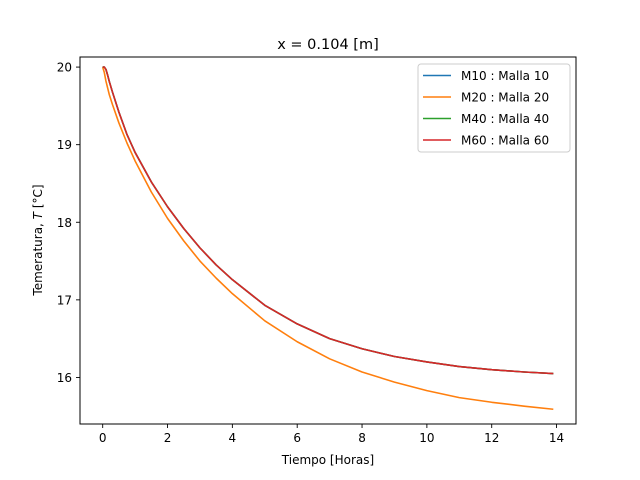 The image size is (640, 480). What do you see at coordinates (64, 378) in the screenshot?
I see `y-tick-label: 16` at bounding box center [64, 378].